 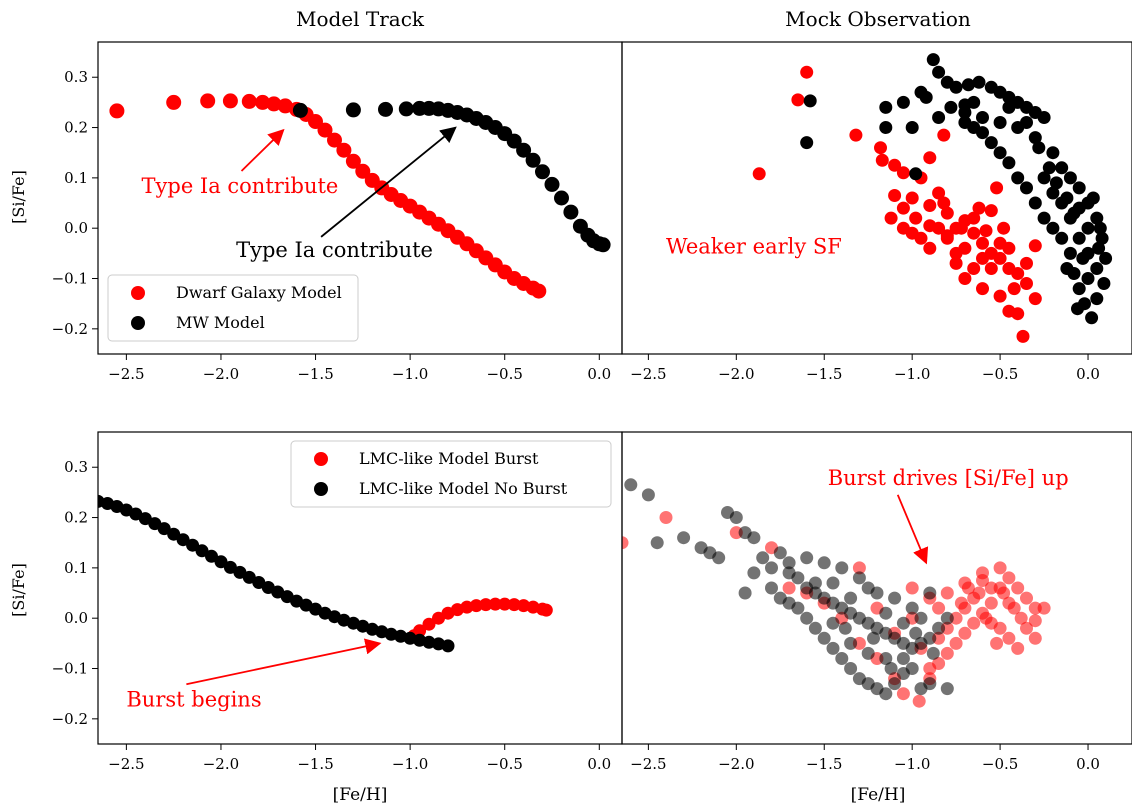 I want to click on legend-label: LMC-like Model Burst, so click(x=449, y=458).